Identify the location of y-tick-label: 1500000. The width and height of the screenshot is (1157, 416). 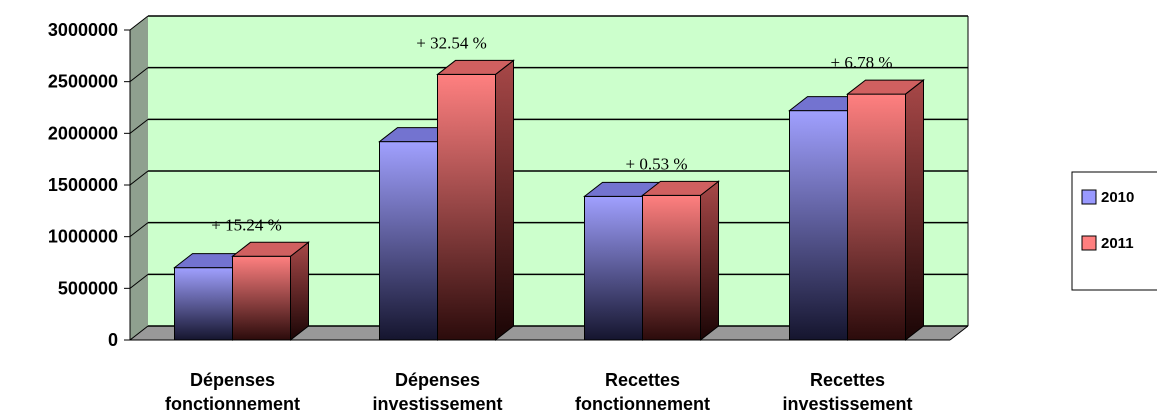
(83, 185).